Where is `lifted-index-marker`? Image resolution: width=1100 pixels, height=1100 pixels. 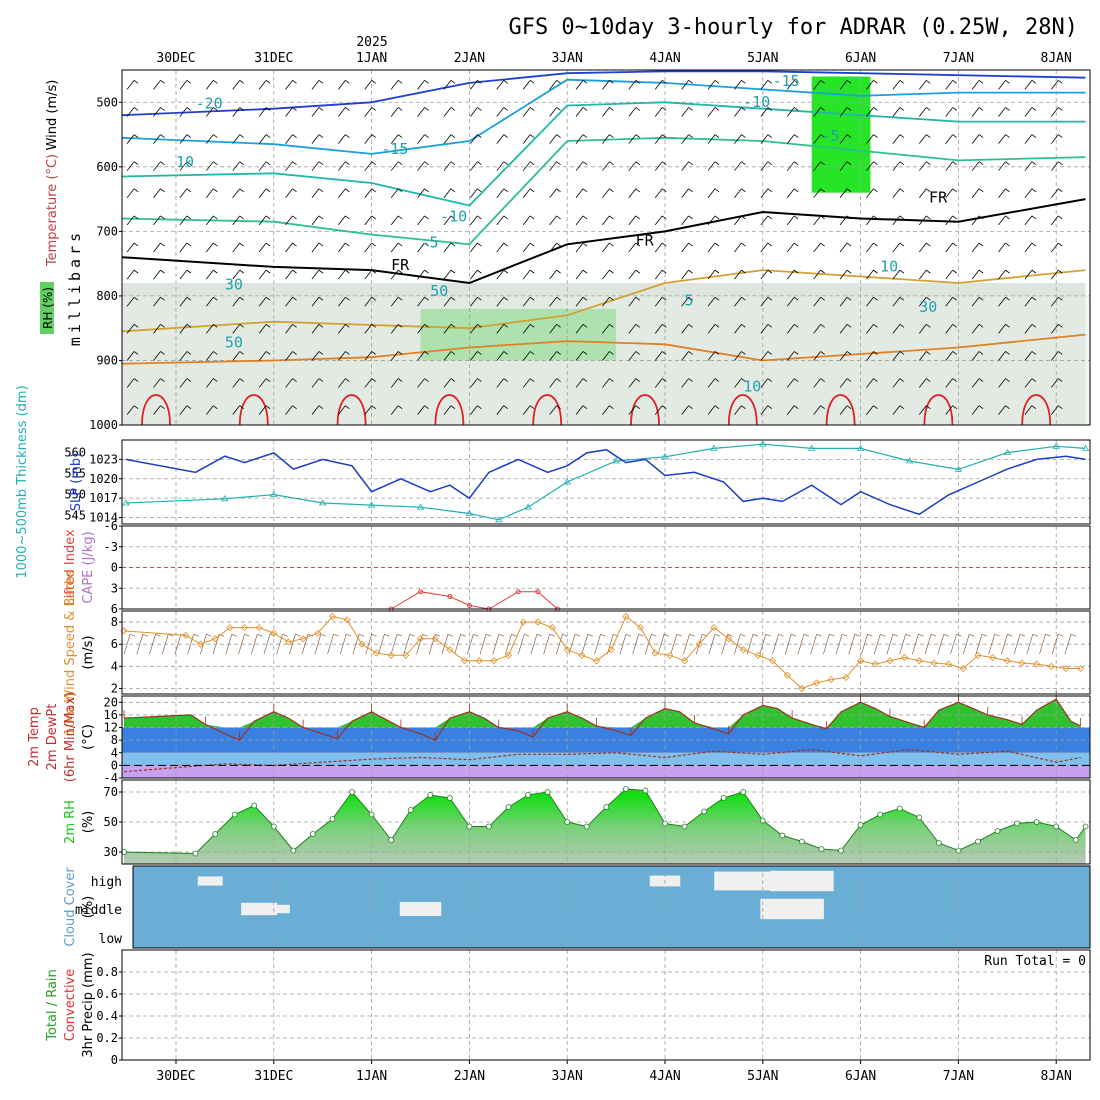
lifted-index-marker is located at coordinates (420, 592).